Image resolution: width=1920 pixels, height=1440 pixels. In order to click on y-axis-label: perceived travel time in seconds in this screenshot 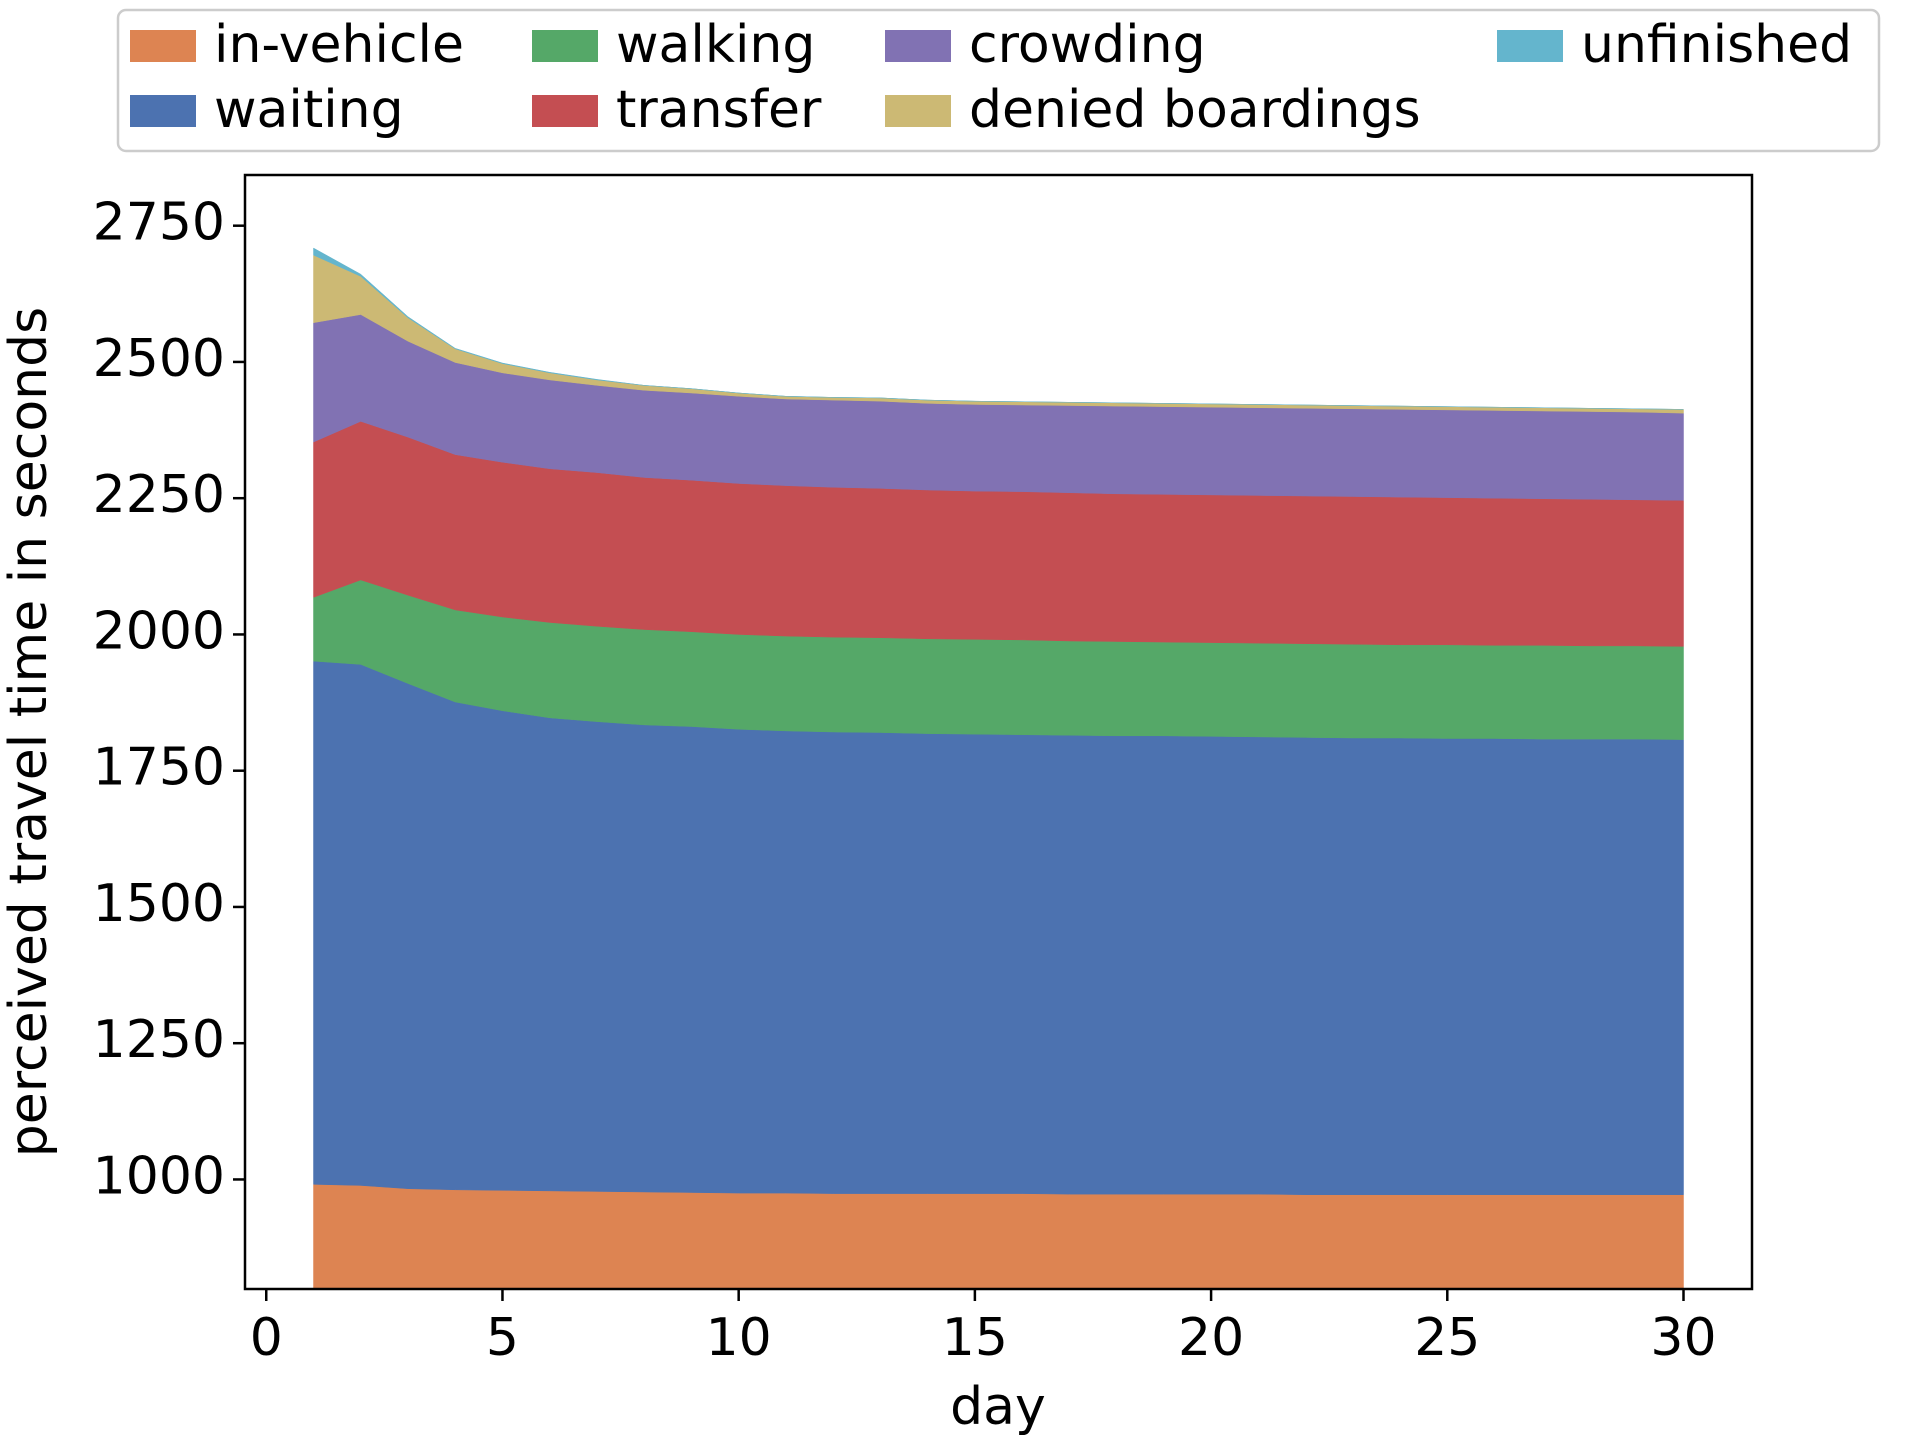, I will do `click(29, 732)`.